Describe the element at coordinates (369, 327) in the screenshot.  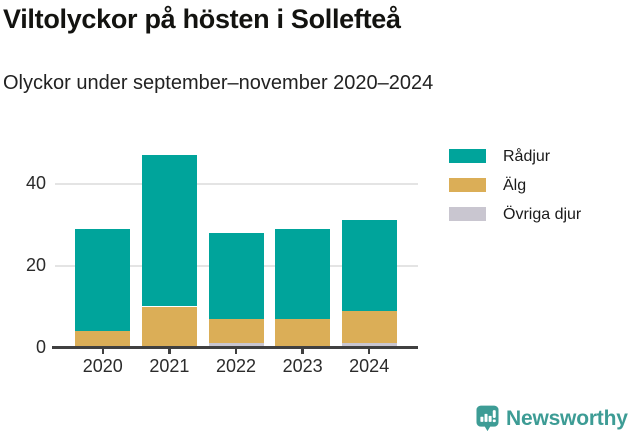
I see `bar-segment-2024-Älg` at that location.